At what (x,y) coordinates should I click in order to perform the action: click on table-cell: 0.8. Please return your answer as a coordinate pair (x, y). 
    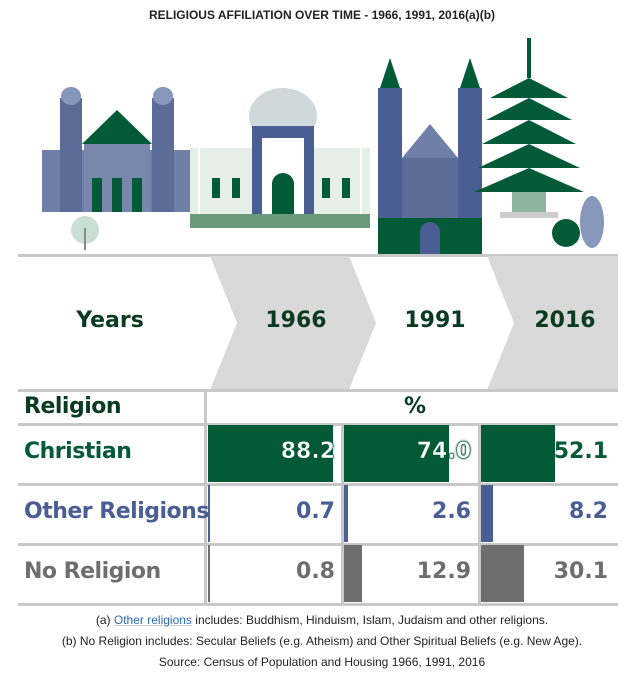
    Looking at the image, I should click on (275, 573).